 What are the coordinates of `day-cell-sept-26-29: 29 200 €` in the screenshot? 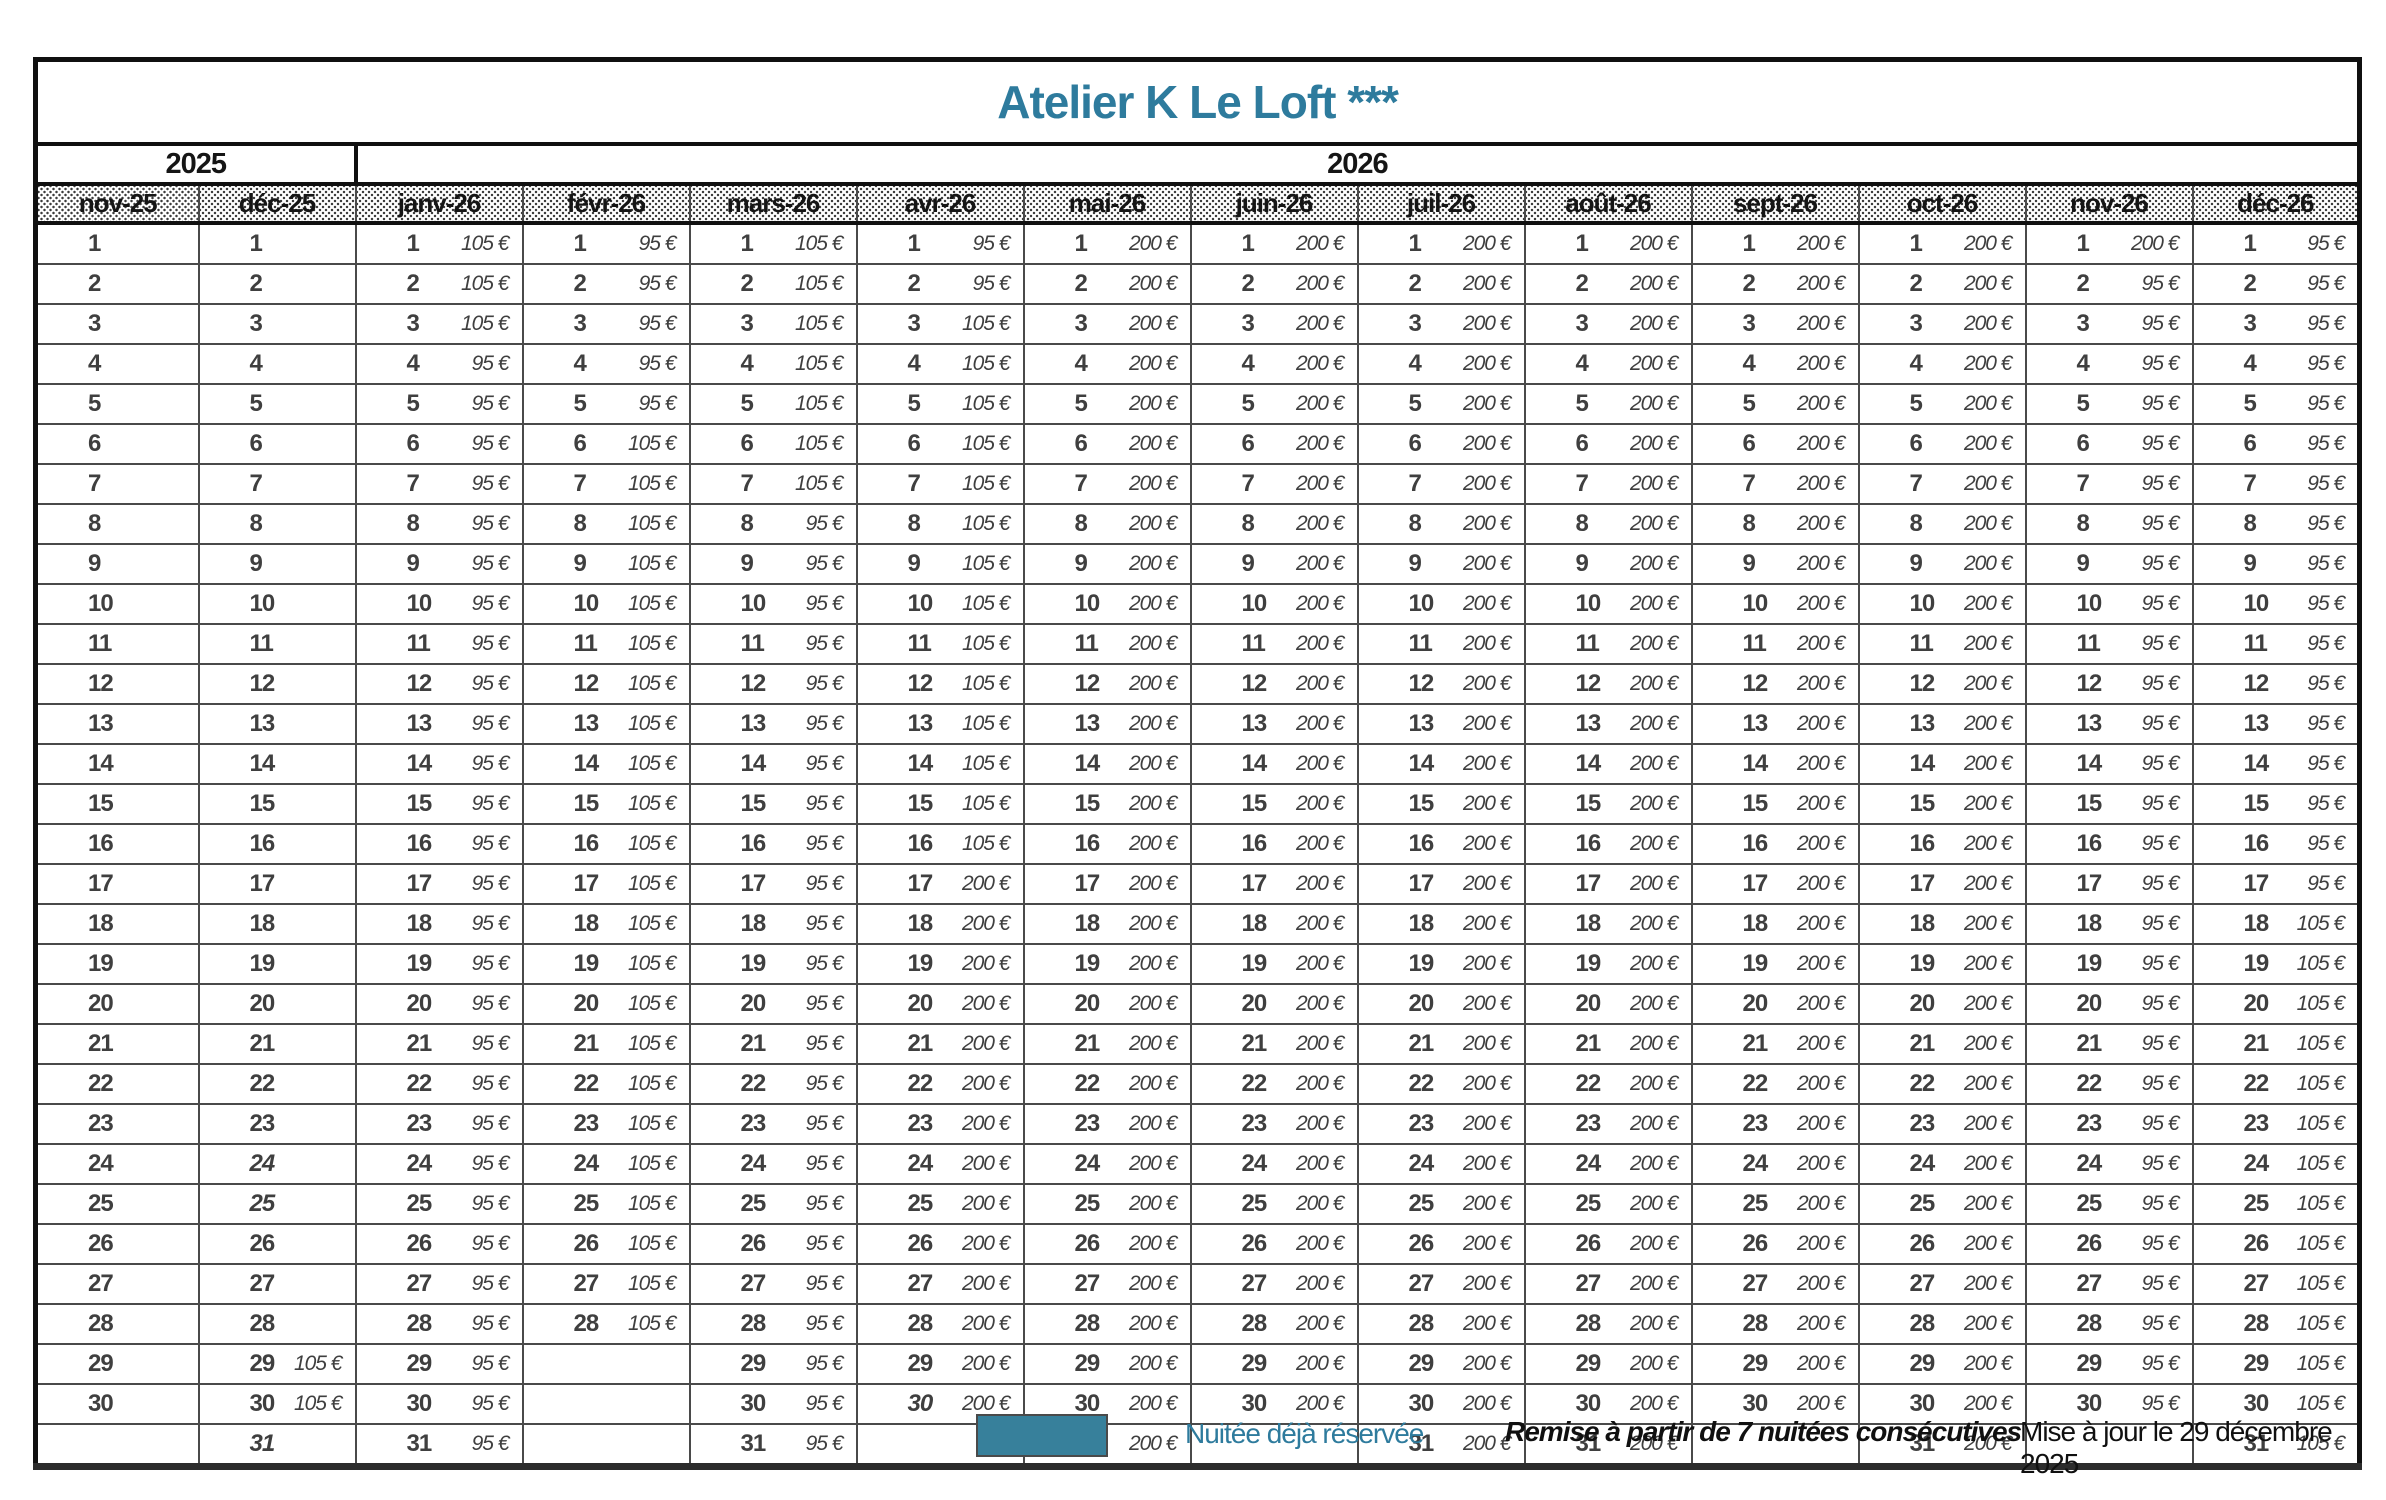 It's located at (1775, 1364).